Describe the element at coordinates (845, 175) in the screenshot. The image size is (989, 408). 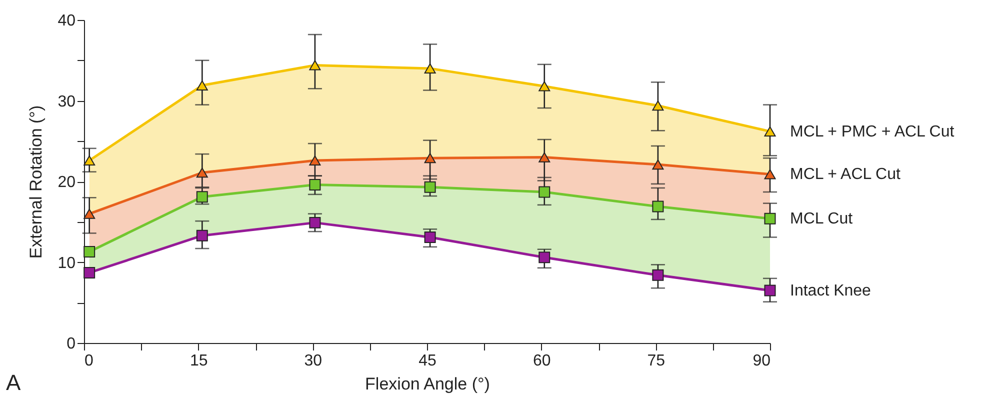
I see `series-label: MCL + ACL Cut` at that location.